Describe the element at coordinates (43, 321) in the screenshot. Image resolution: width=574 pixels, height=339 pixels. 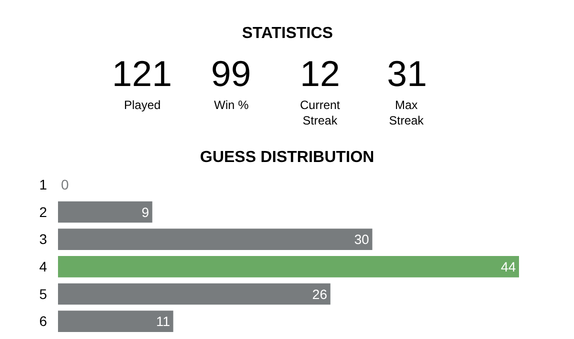
I see `y-tick-label: 6` at that location.